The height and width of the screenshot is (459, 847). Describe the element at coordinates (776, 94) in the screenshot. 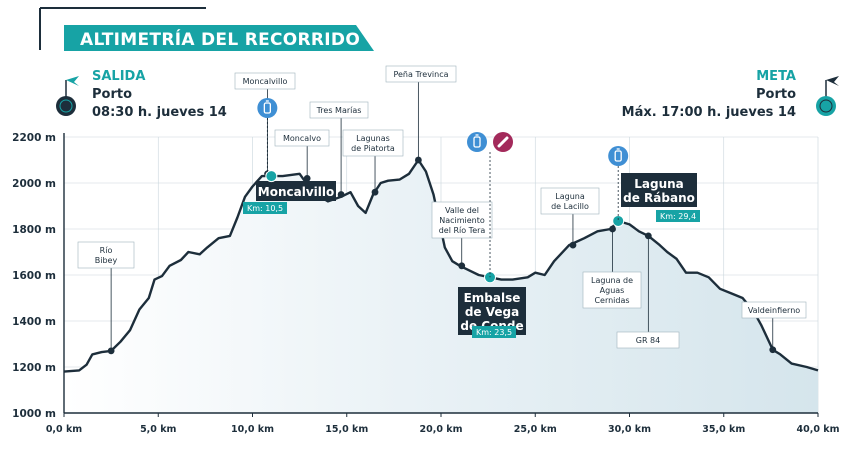

I see `finish-city: Porto` at that location.